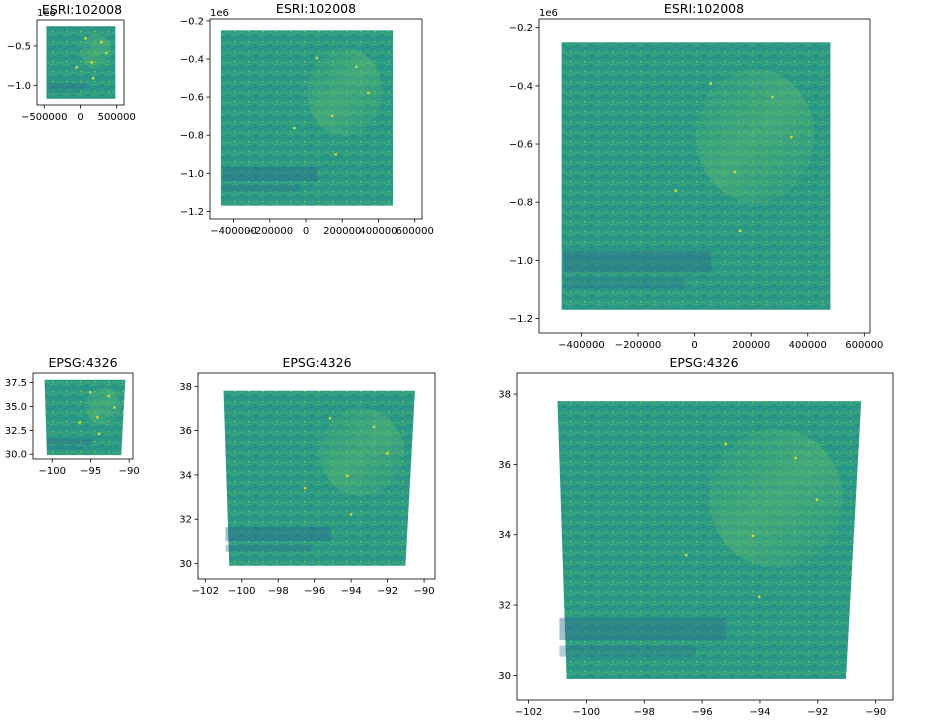  I want to click on x-tick-label: −500000, so click(44, 117).